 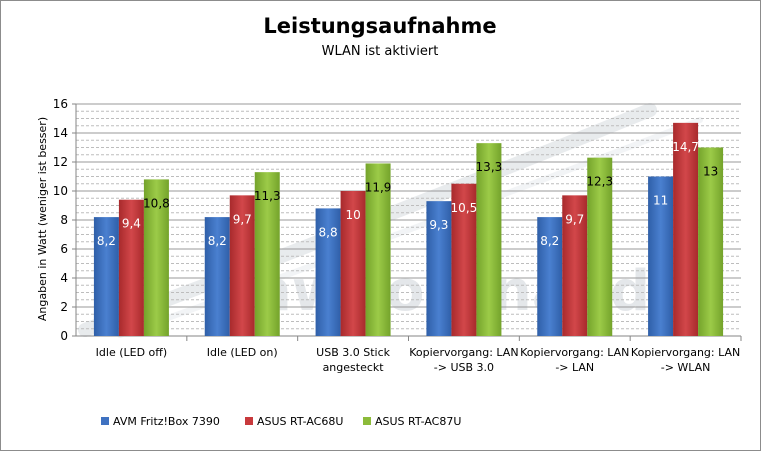 What do you see at coordinates (328, 232) in the screenshot?
I see `bar-value-label: 8,8` at bounding box center [328, 232].